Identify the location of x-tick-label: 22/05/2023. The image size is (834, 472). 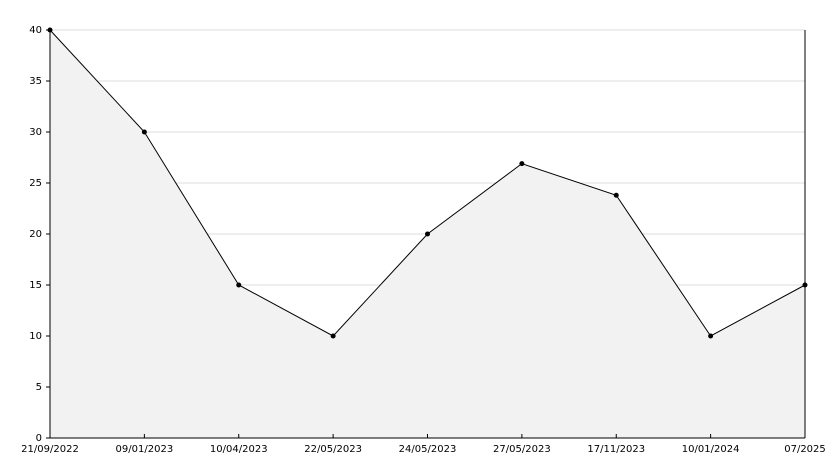
(333, 449).